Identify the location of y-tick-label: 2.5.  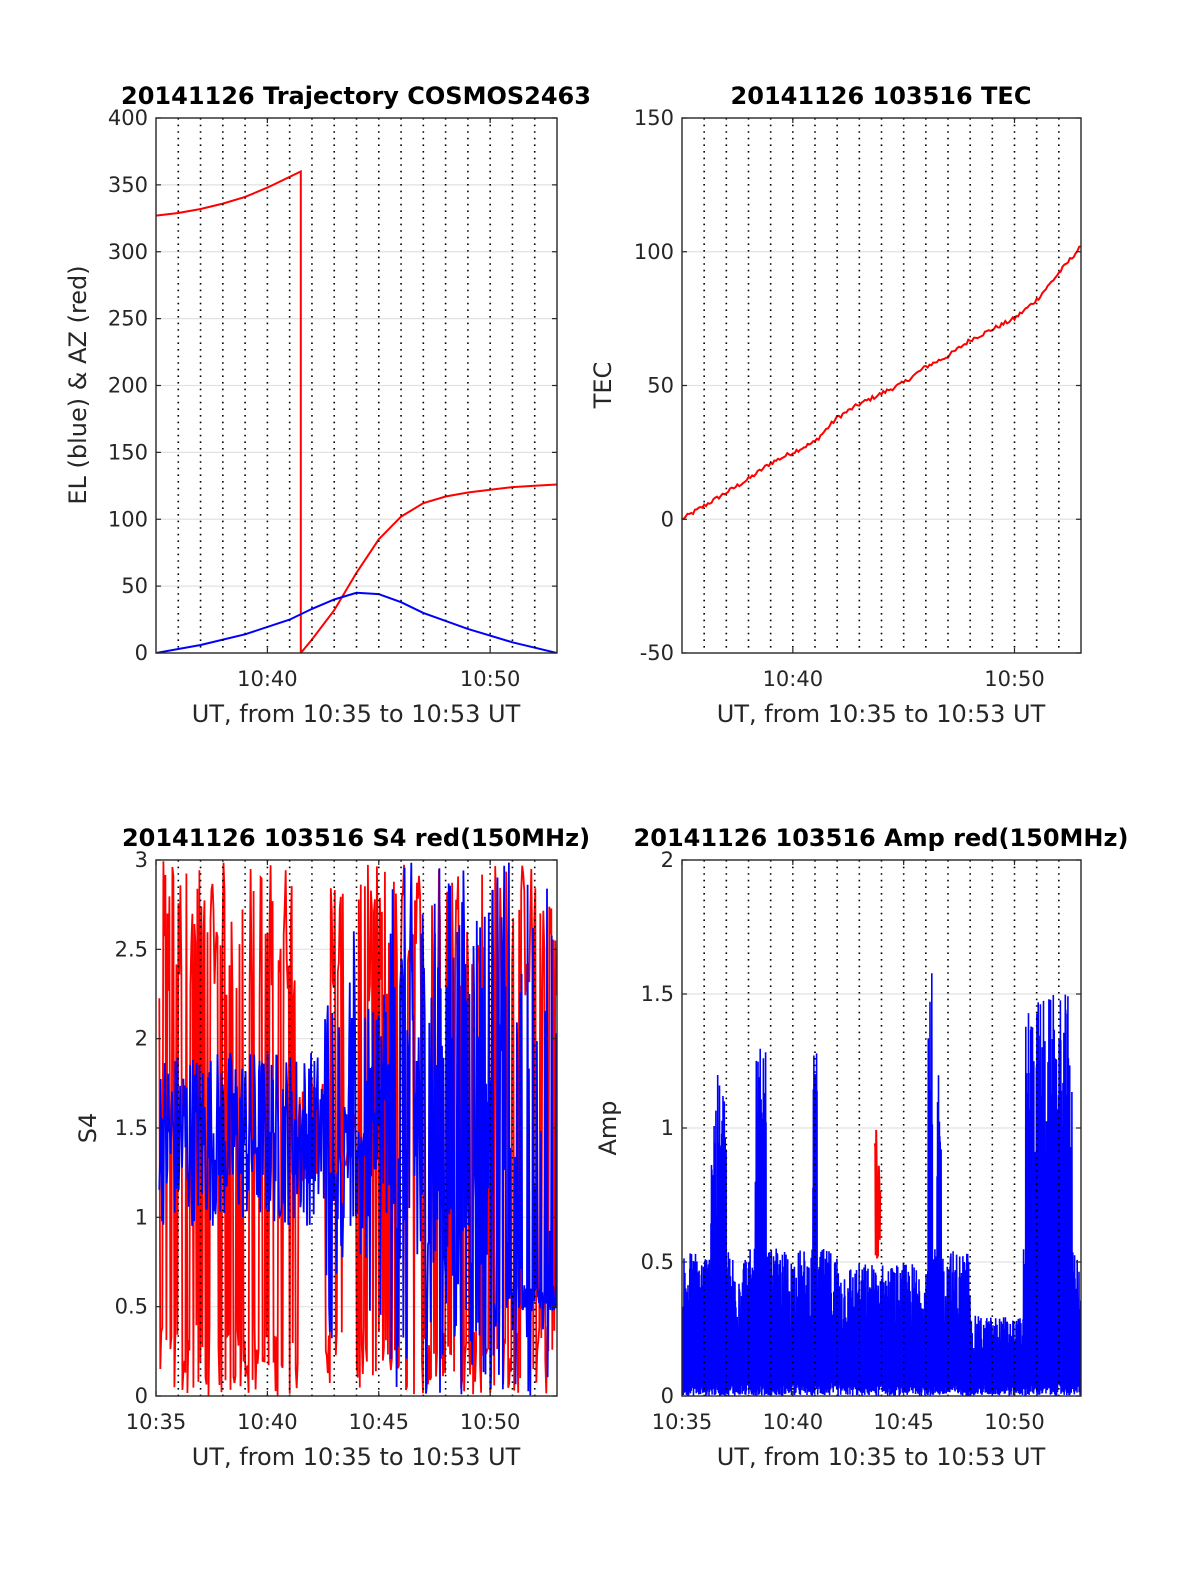
(131, 949).